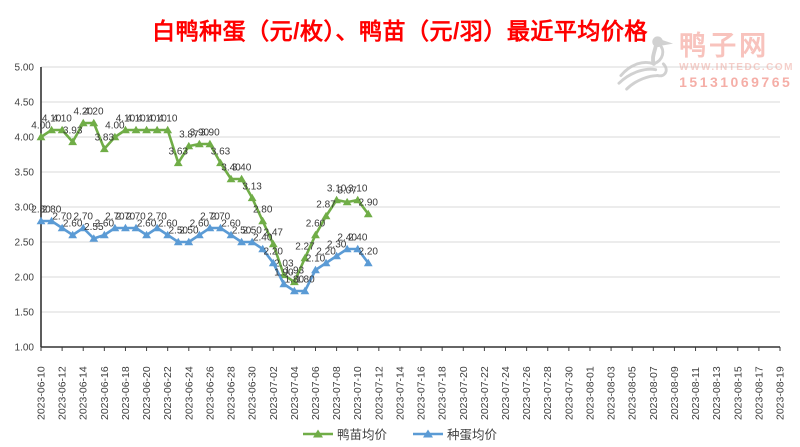 The width and height of the screenshot is (800, 447). I want to click on svg-text: 2023-08-15, so click(738, 393).